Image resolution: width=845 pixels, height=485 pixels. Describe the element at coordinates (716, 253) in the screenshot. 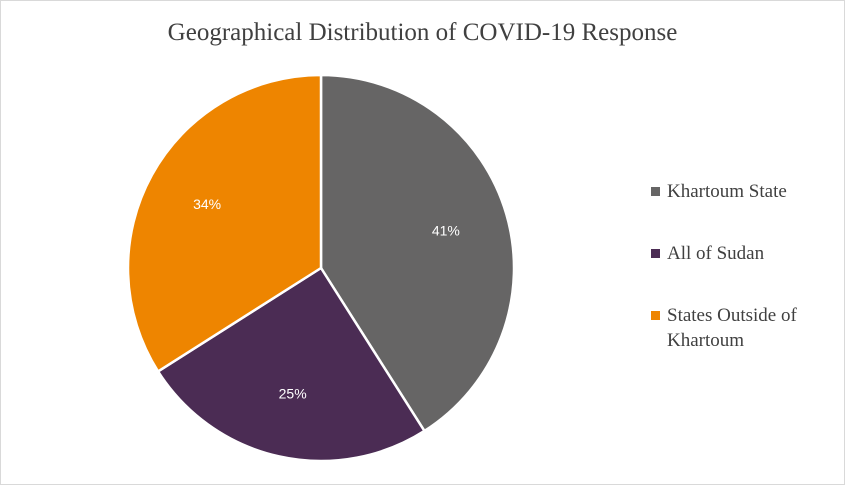

I see `legend-label: All of Sudan` at that location.